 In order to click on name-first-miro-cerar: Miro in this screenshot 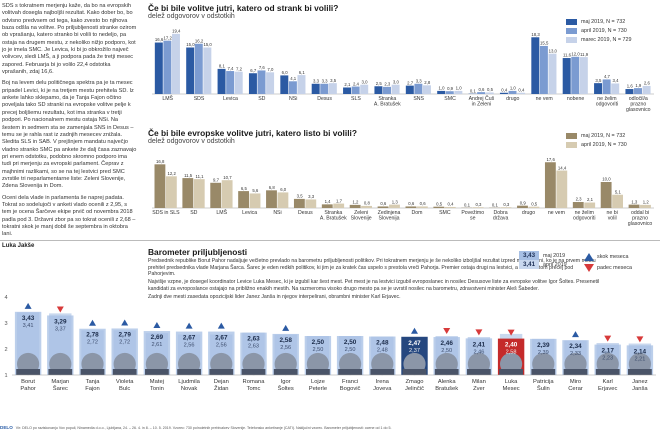, I will do `click(575, 382)`.